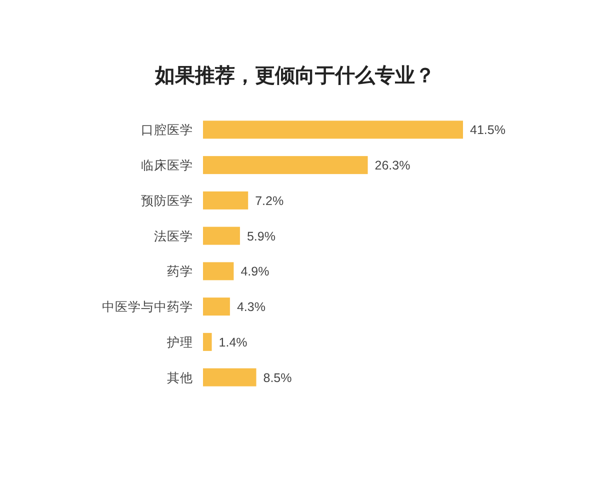 This screenshot has height=480, width=600. Describe the element at coordinates (167, 130) in the screenshot. I see `y-tick-label: 口腔医学` at that location.